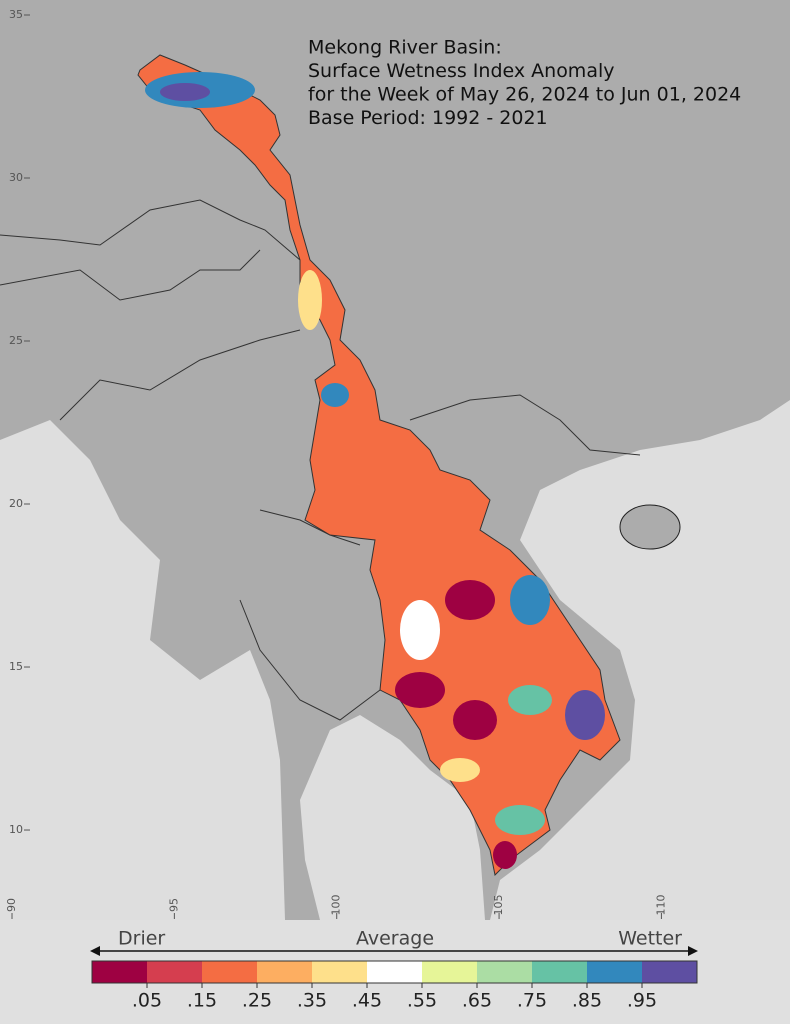 This screenshot has height=1024, width=790. What do you see at coordinates (650, 527) in the screenshot?
I see `island` at bounding box center [650, 527].